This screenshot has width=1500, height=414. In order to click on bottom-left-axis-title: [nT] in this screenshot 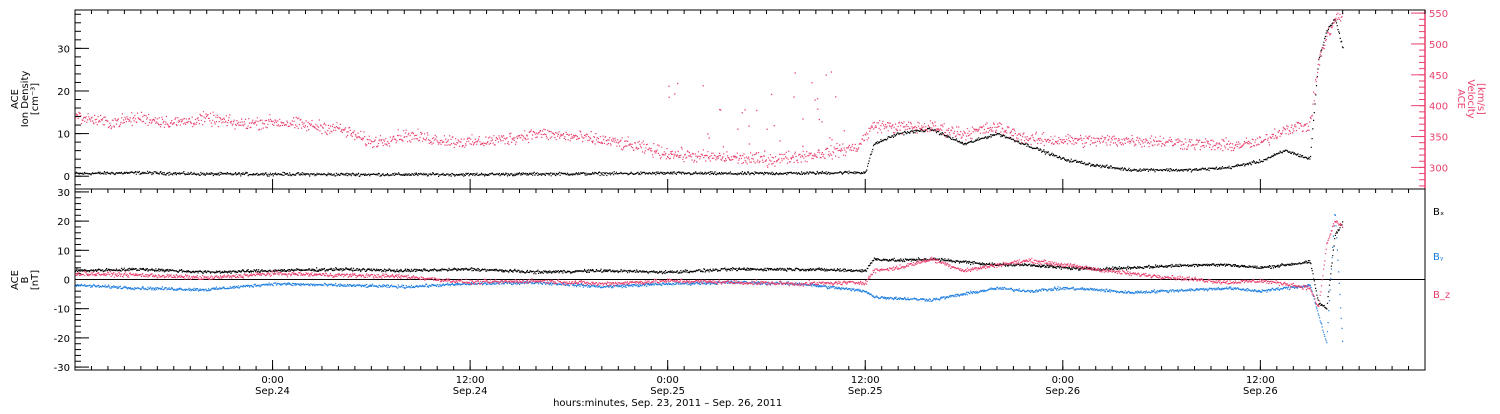, I will do `click(35, 280)`.